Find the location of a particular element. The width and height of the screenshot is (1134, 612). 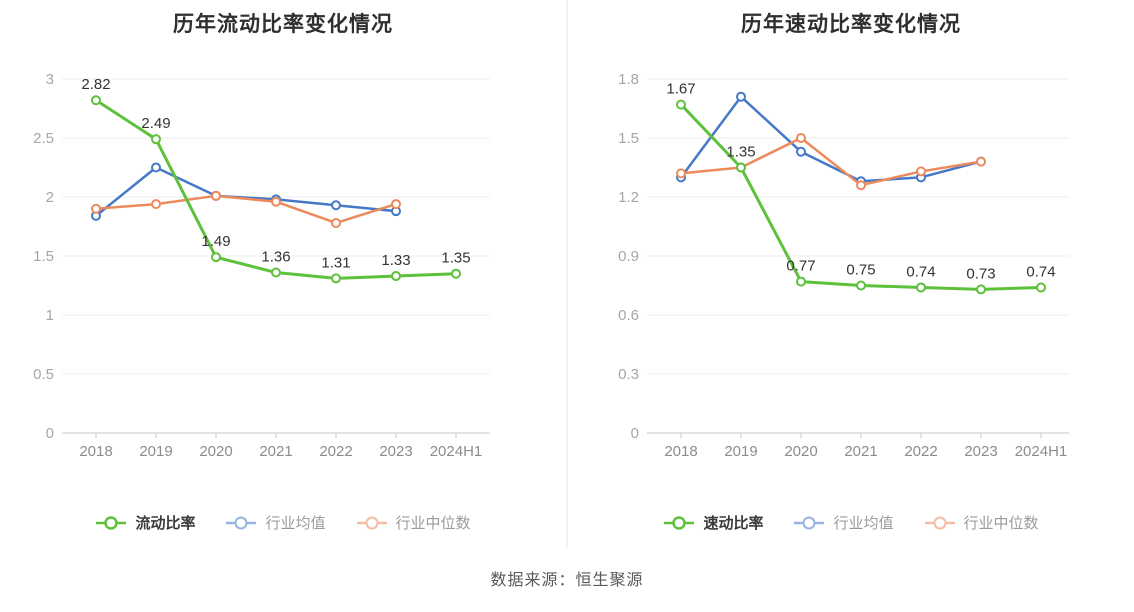

svg-text: 0.3 is located at coordinates (628, 374).